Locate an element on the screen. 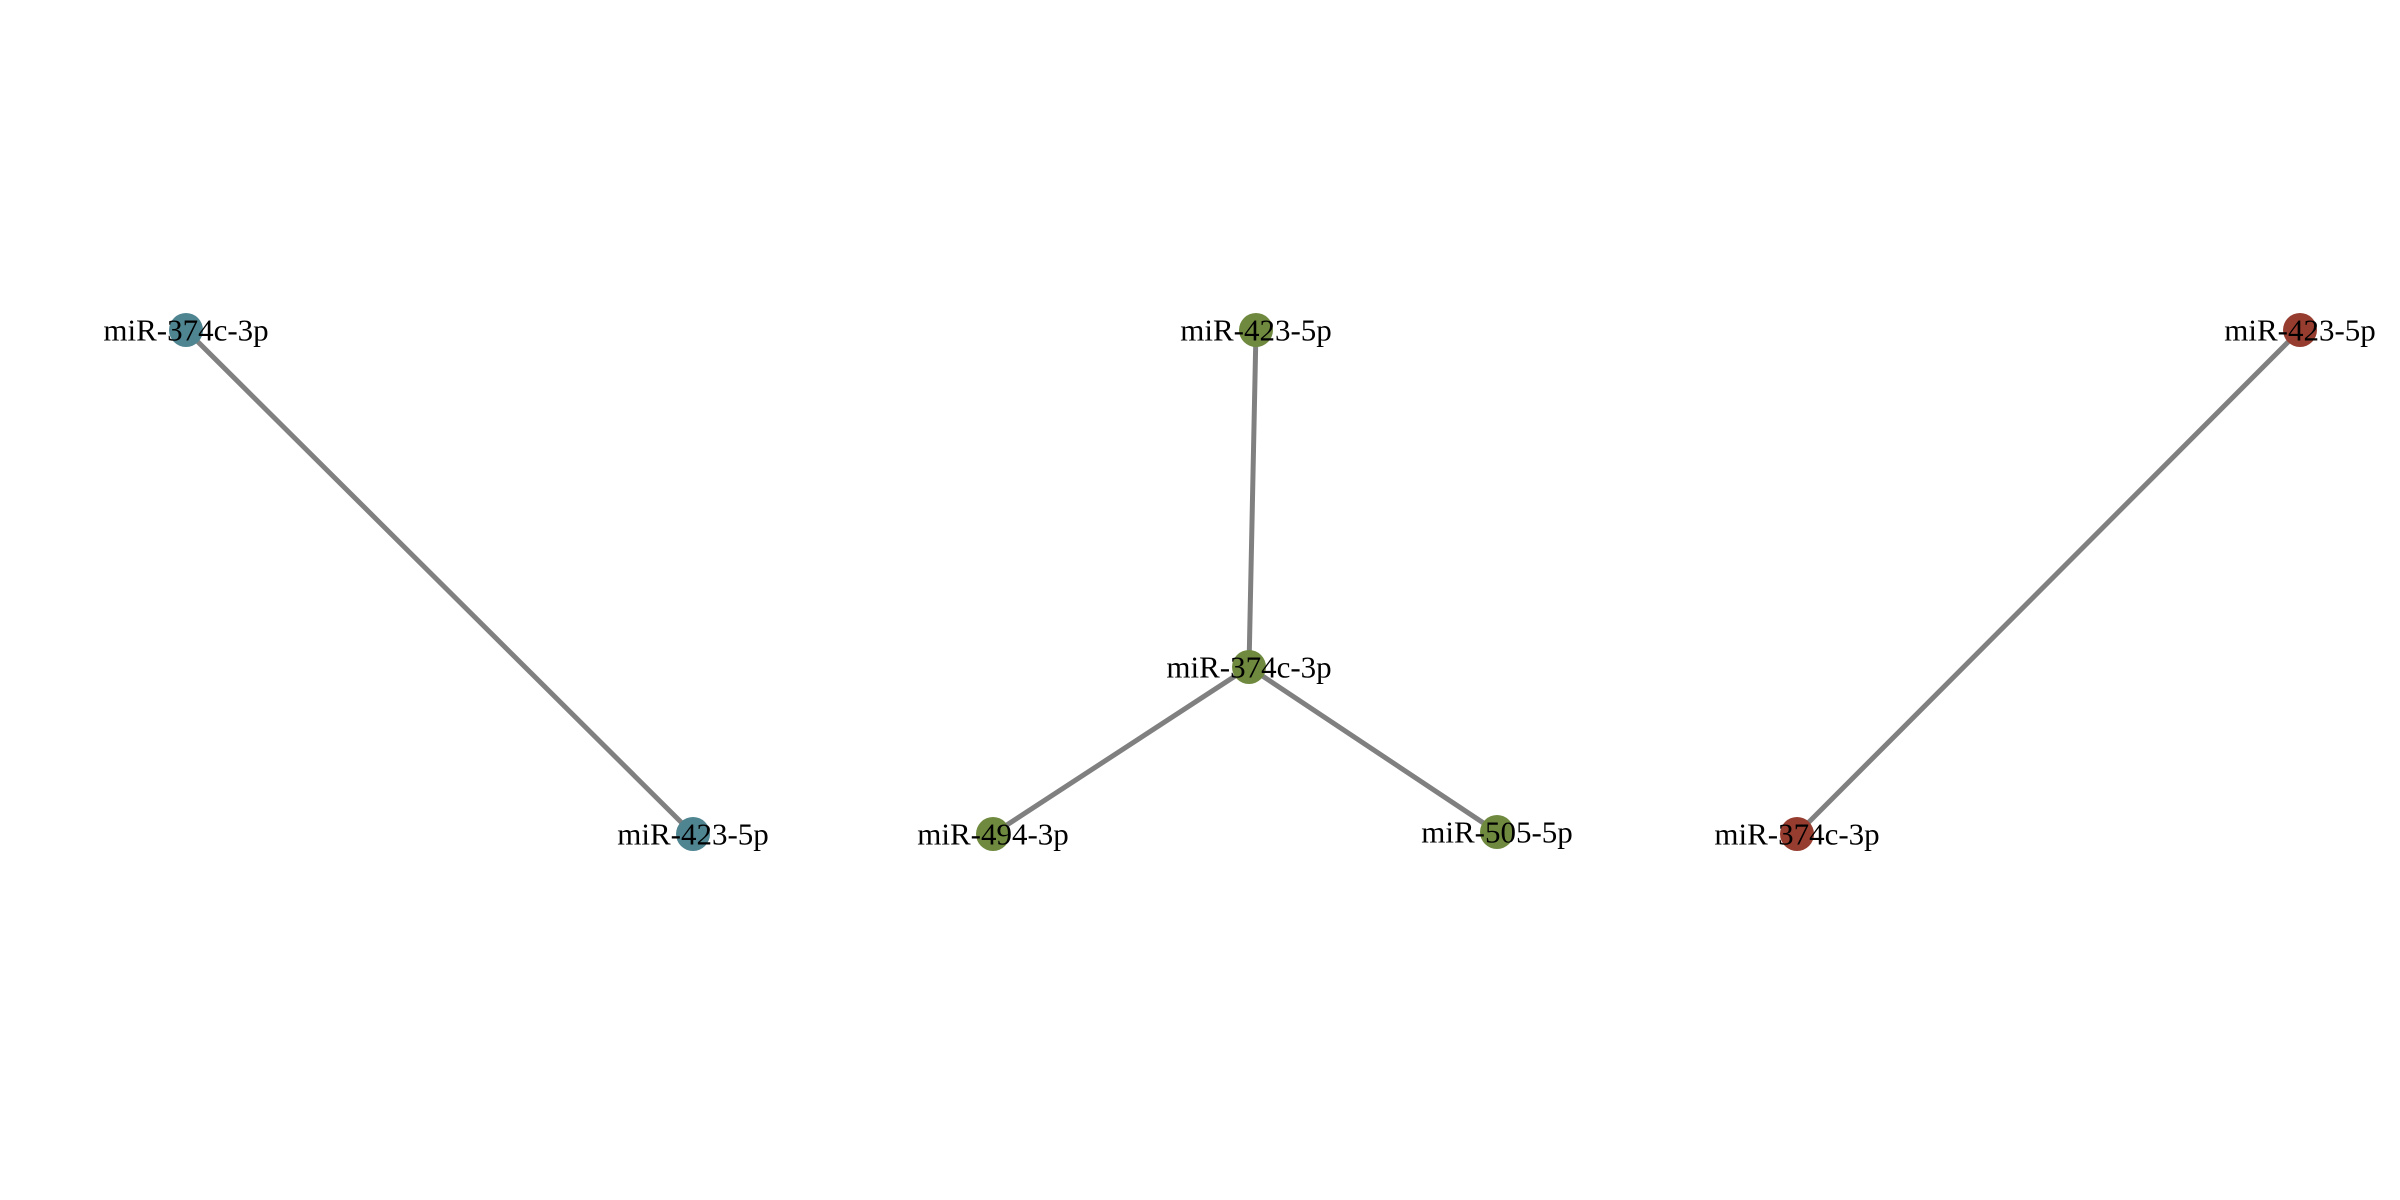 The image size is (2400, 1200). node-n2 is located at coordinates (693, 834).